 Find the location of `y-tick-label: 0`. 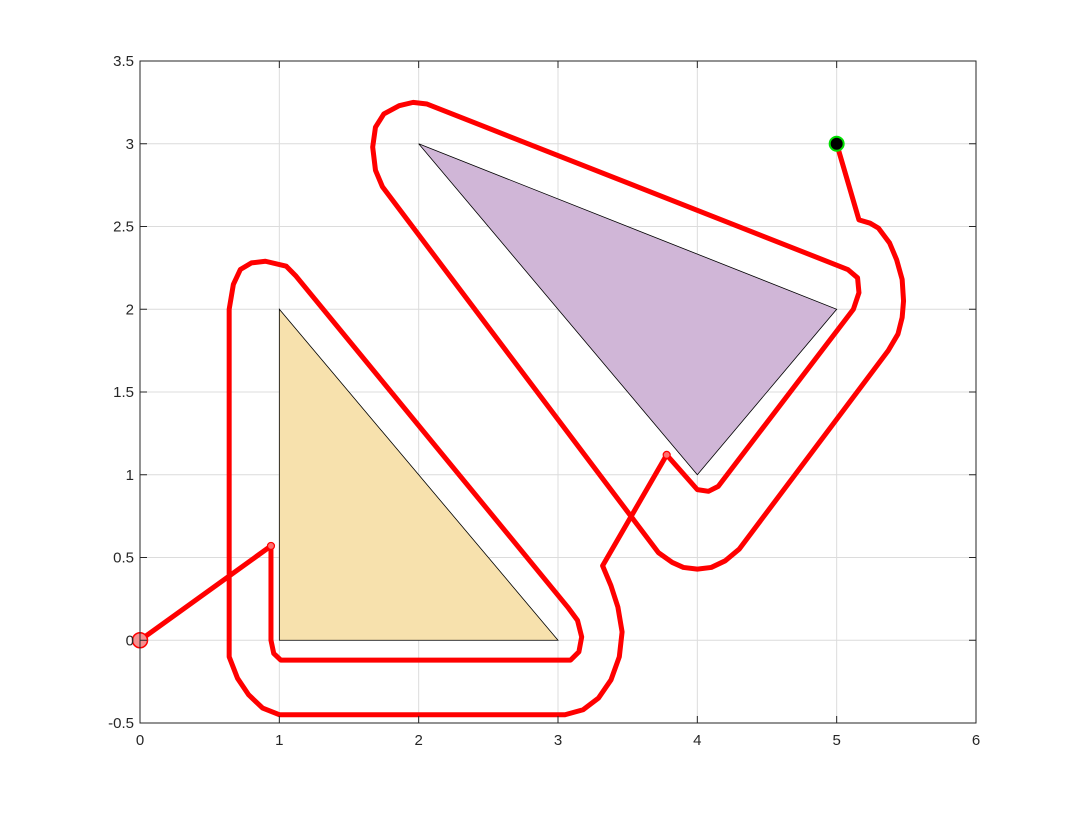

y-tick-label: 0 is located at coordinates (130, 640).